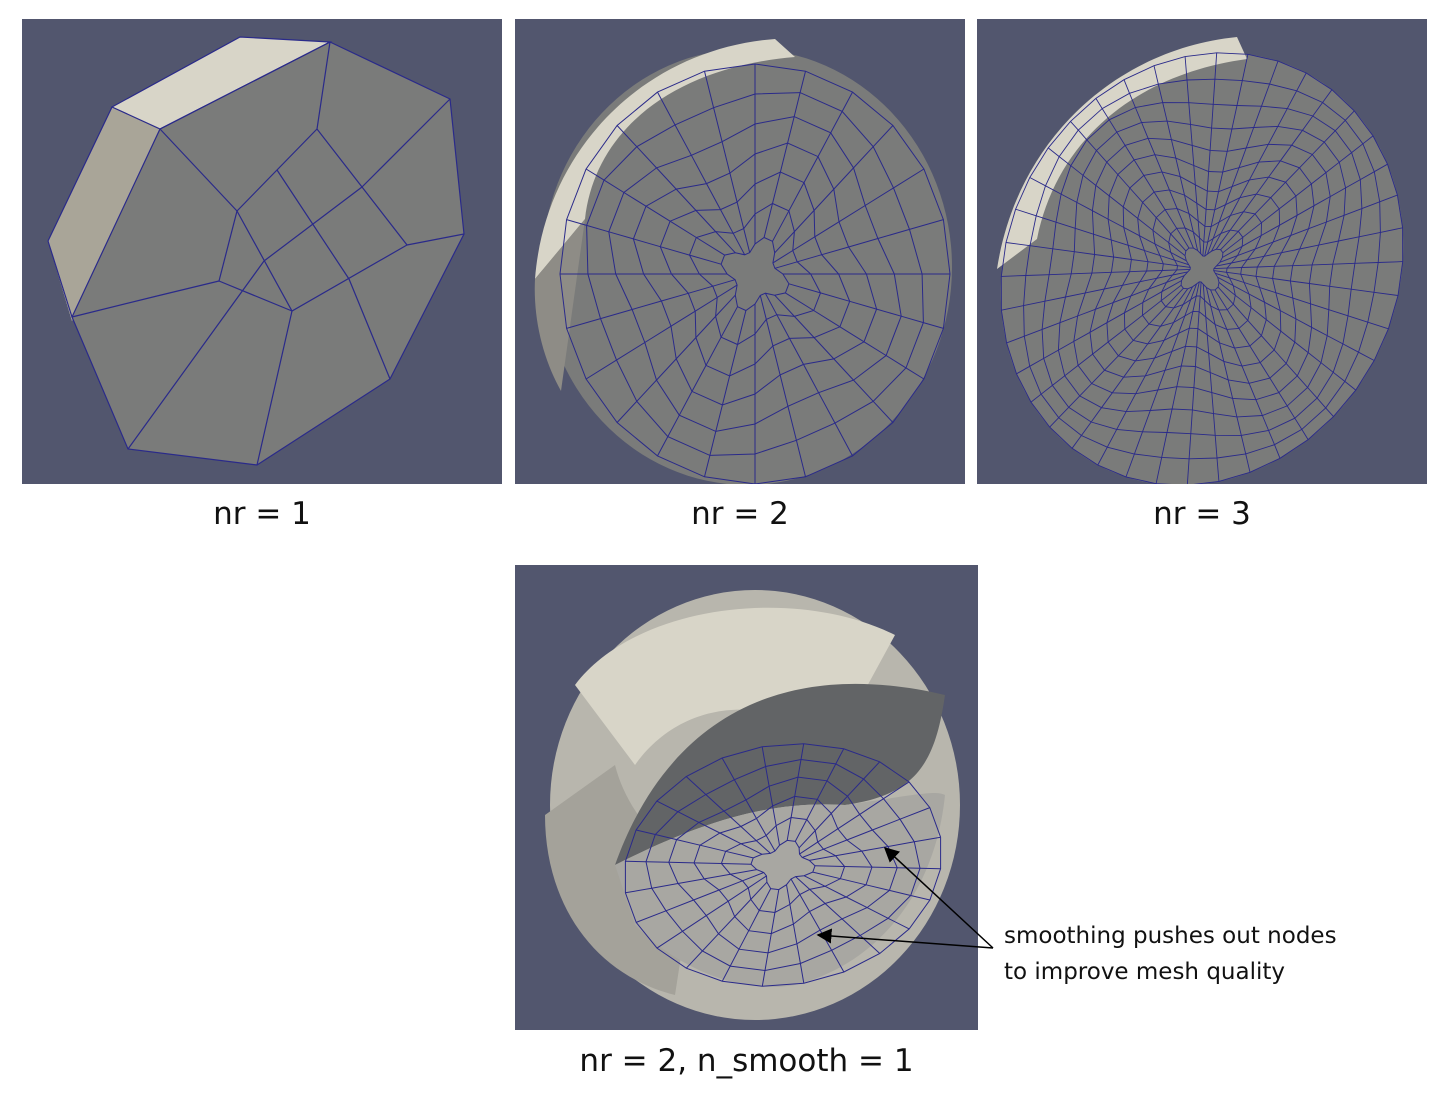 The width and height of the screenshot is (1452, 1098). I want to click on mesh-grid-nr3, so click(1202, 268).